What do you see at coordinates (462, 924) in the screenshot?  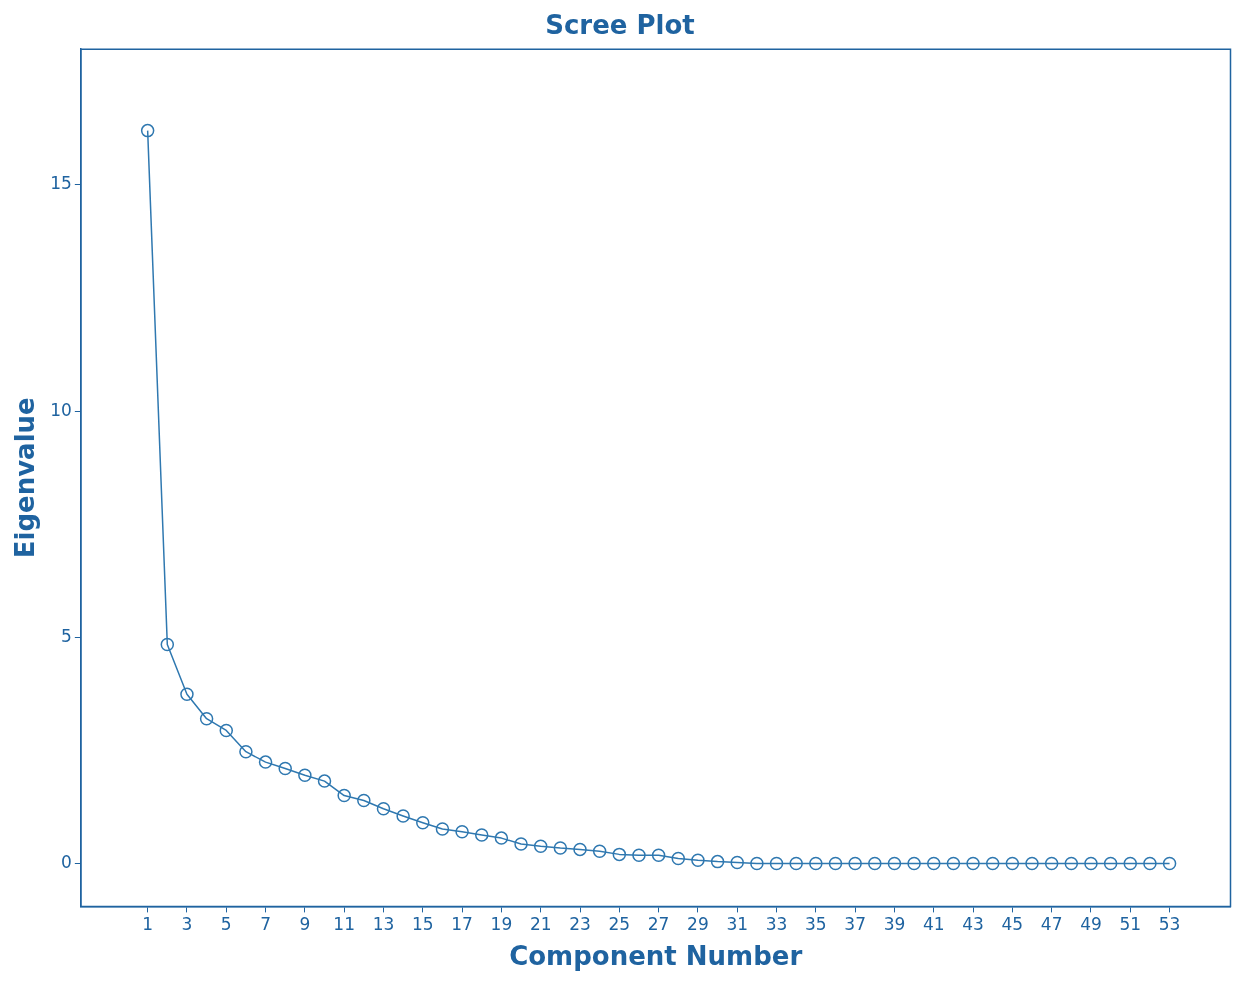 I see `x-tick-label: 17` at bounding box center [462, 924].